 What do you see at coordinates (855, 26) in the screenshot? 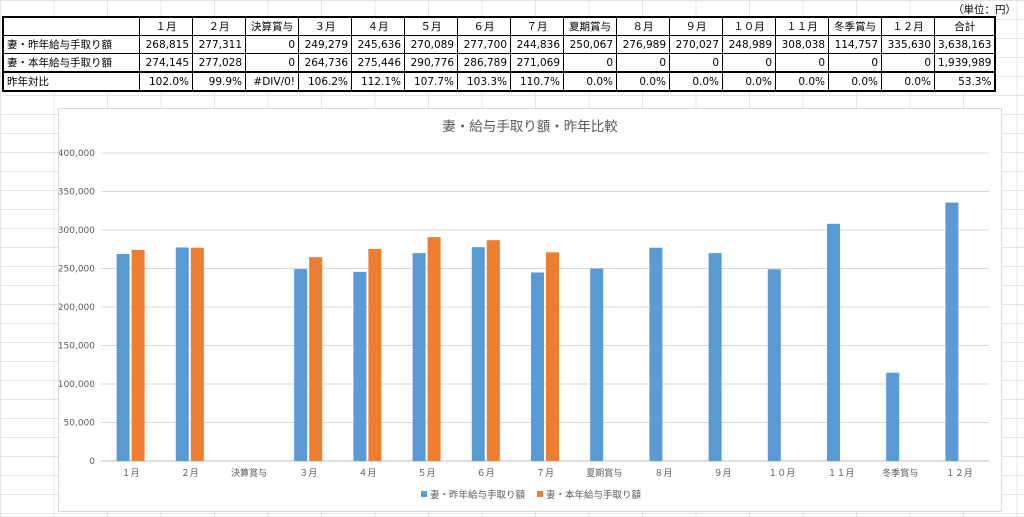
I see `header-cell: 冬季賞与` at bounding box center [855, 26].